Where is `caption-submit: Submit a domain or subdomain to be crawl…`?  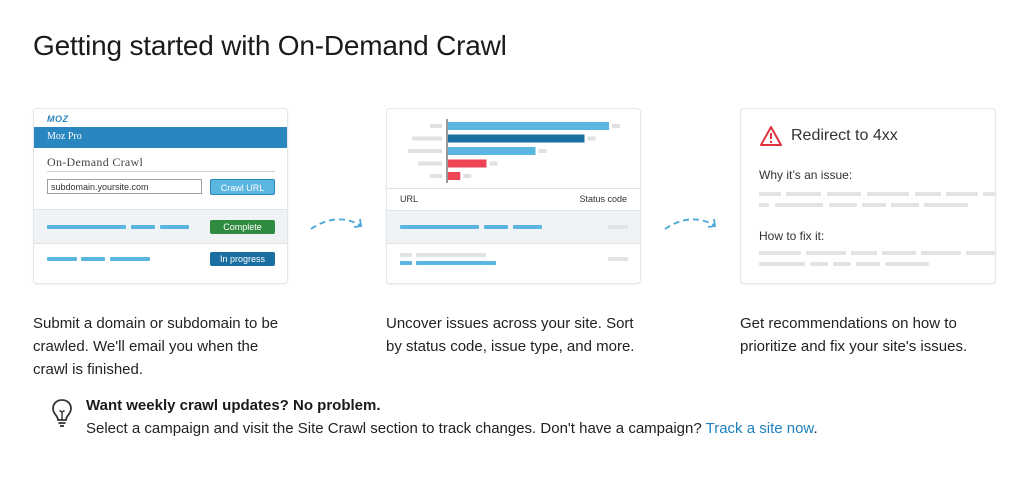
caption-submit: Submit a domain or subdomain to be crawl… is located at coordinates (156, 346).